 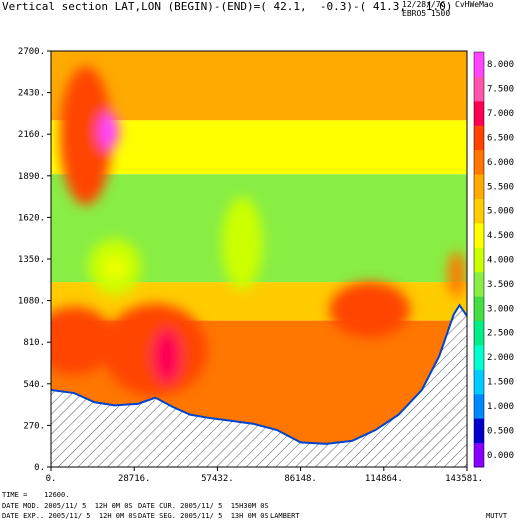 What do you see at coordinates (51, 479) in the screenshot?
I see `x-tick-label: 0.` at bounding box center [51, 479].